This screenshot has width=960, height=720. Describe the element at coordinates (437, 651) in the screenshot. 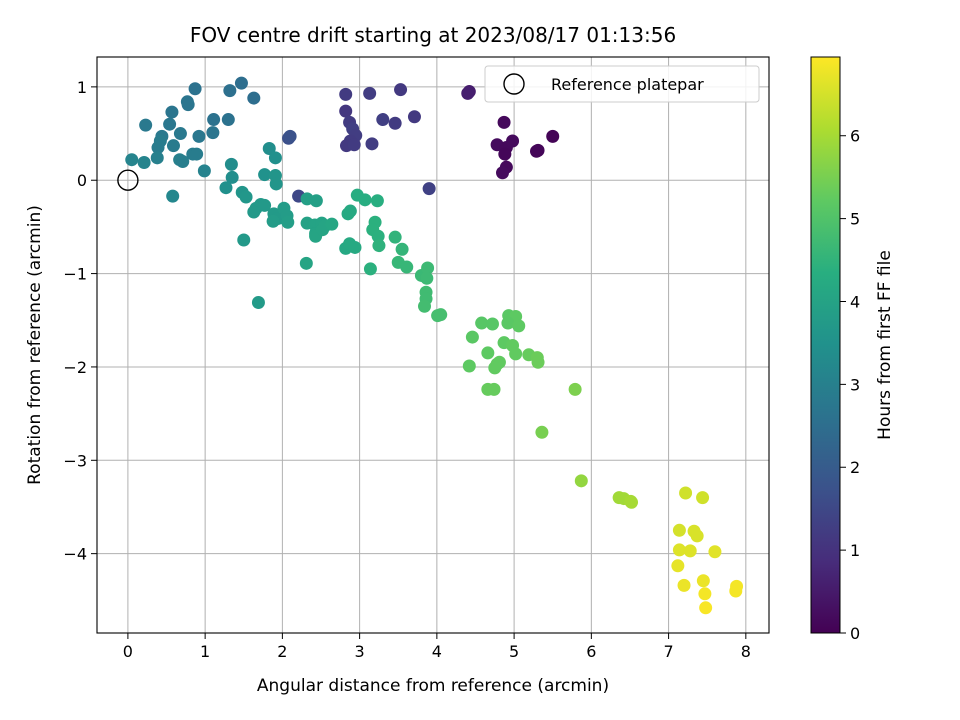

I see `x-tick-label: 4` at that location.